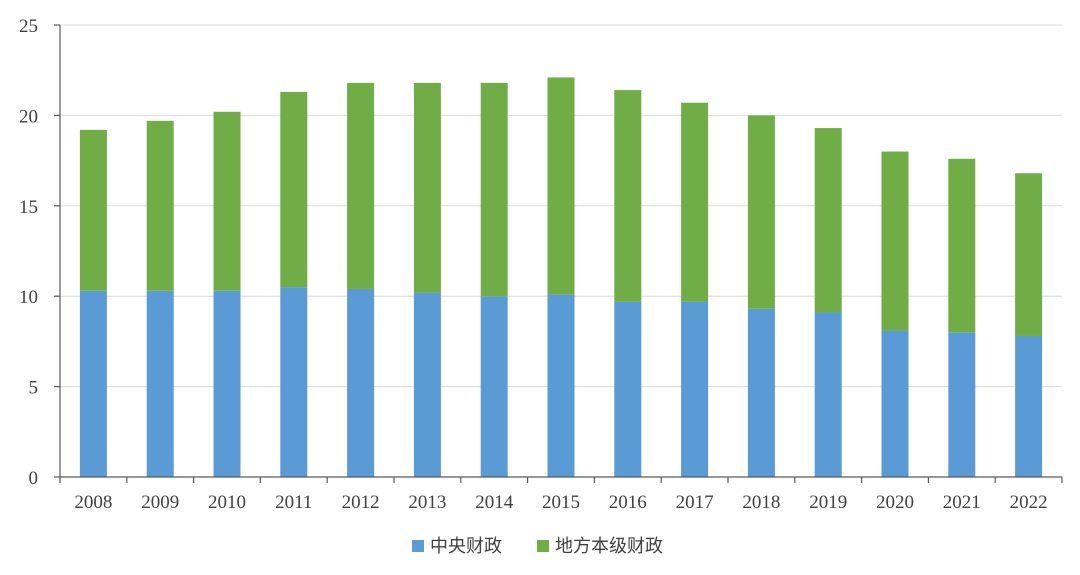 The height and width of the screenshot is (575, 1080). What do you see at coordinates (962, 404) in the screenshot?
I see `bar-central-2021` at bounding box center [962, 404].